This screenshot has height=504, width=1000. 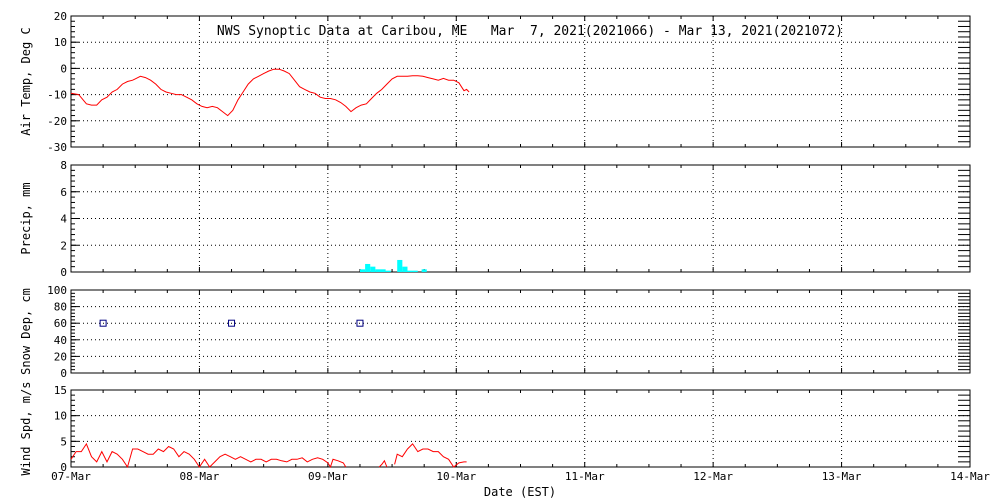 I want to click on y-axis-label: Air Temp, Deg C, so click(x=26, y=81).